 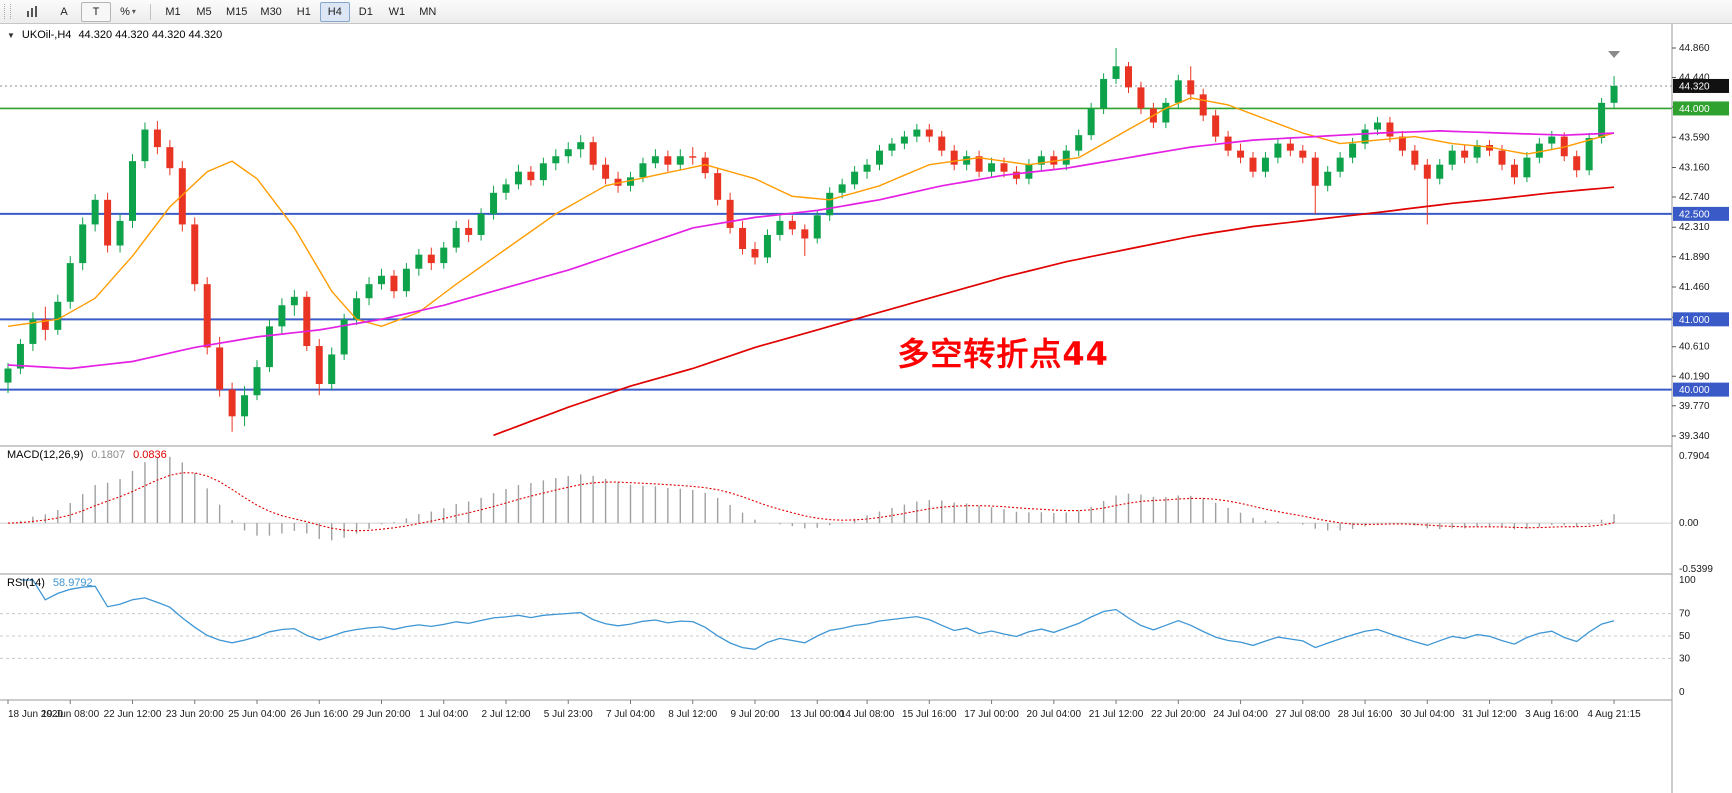 I want to click on timeframe-m15-button: M15, so click(x=237, y=11).